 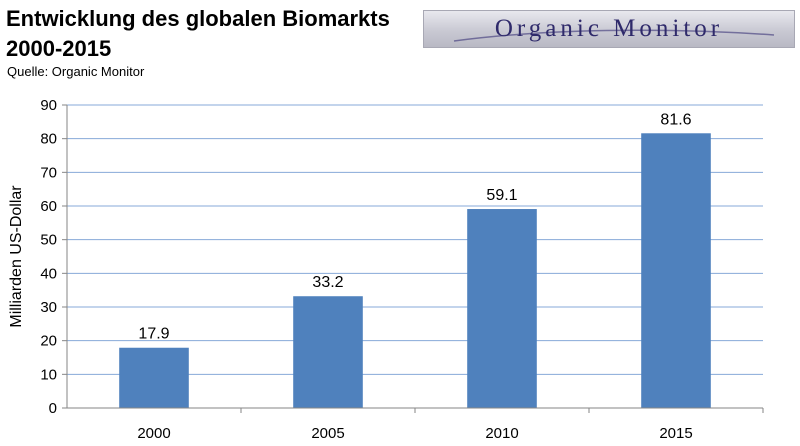 What do you see at coordinates (48, 172) in the screenshot?
I see `y-tick-label-70: 70` at bounding box center [48, 172].